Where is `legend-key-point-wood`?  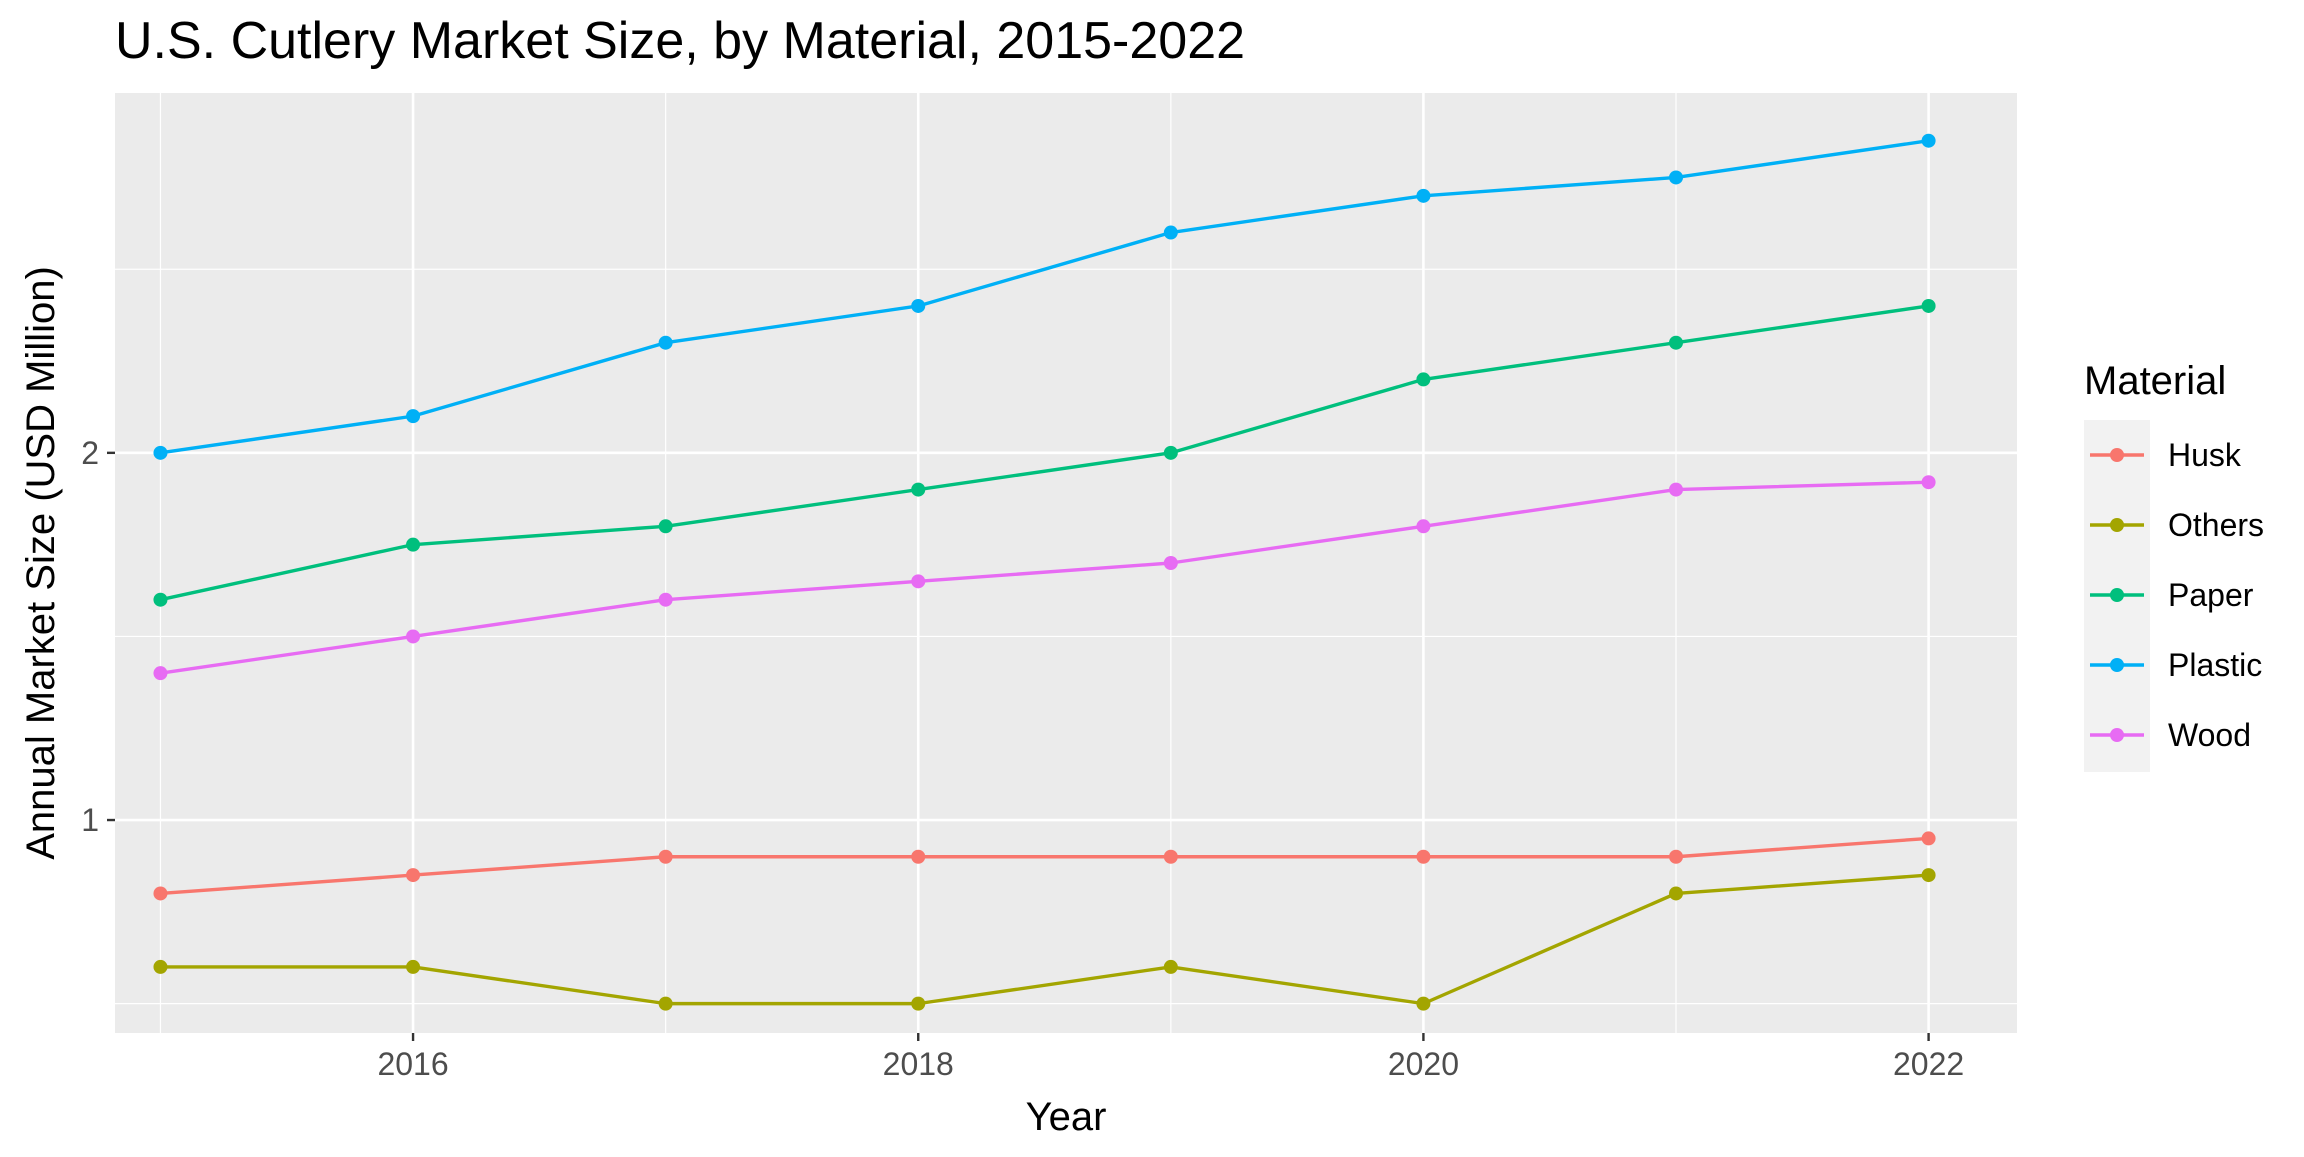
legend-key-point-wood is located at coordinates (2117, 735).